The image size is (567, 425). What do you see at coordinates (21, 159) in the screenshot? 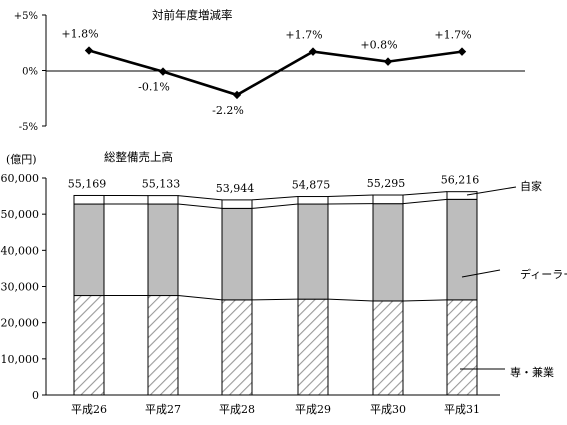
I see `sales-y-unit: (億円)` at bounding box center [21, 159].